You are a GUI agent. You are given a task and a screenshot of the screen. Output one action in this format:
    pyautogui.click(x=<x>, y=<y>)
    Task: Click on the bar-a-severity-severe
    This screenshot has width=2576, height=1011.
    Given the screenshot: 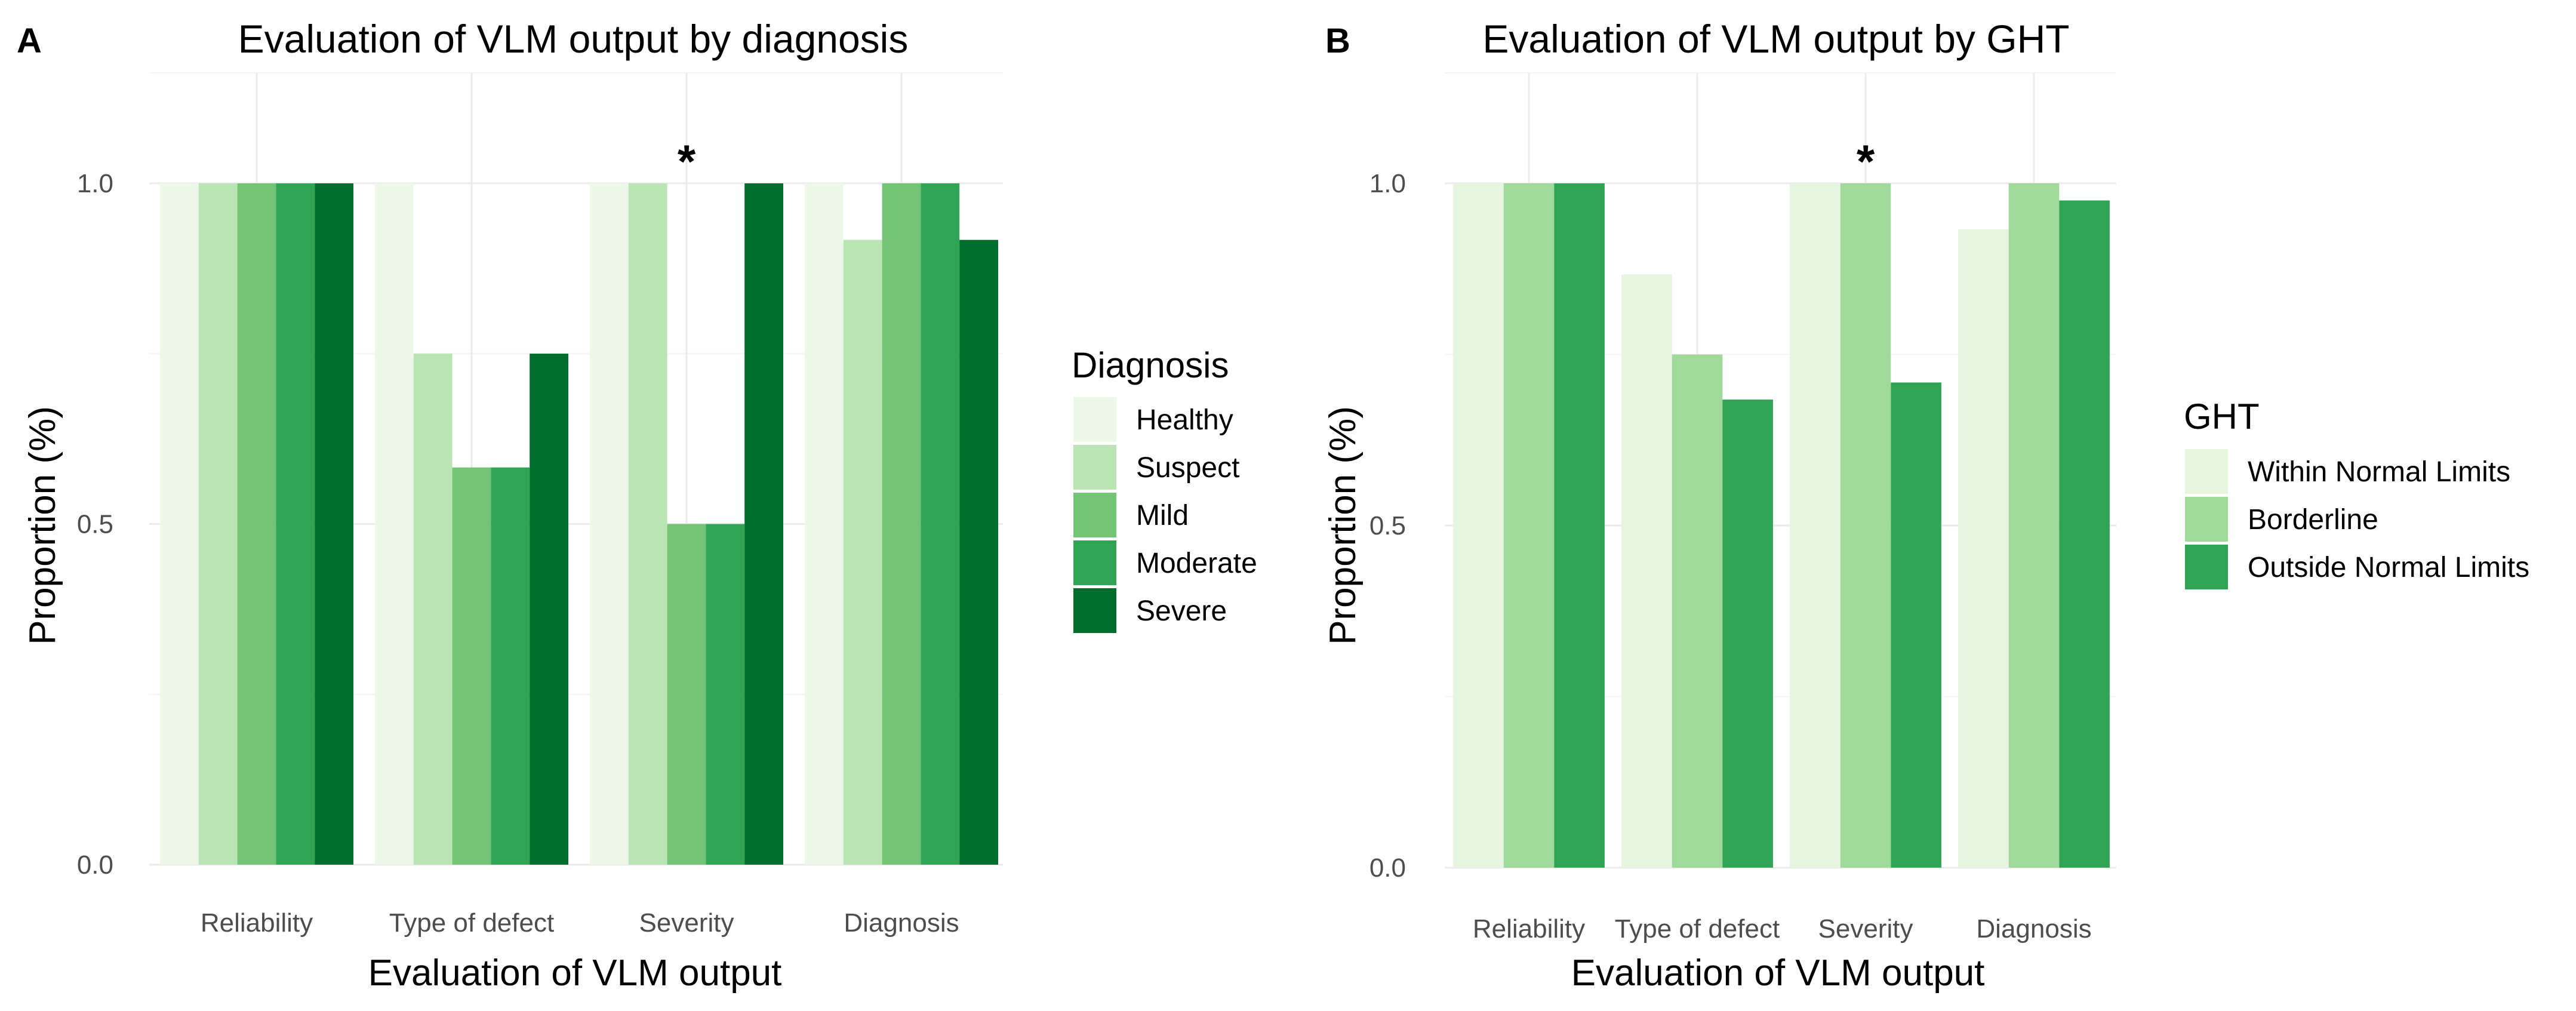 What is the action you would take?
    pyautogui.click(x=763, y=524)
    